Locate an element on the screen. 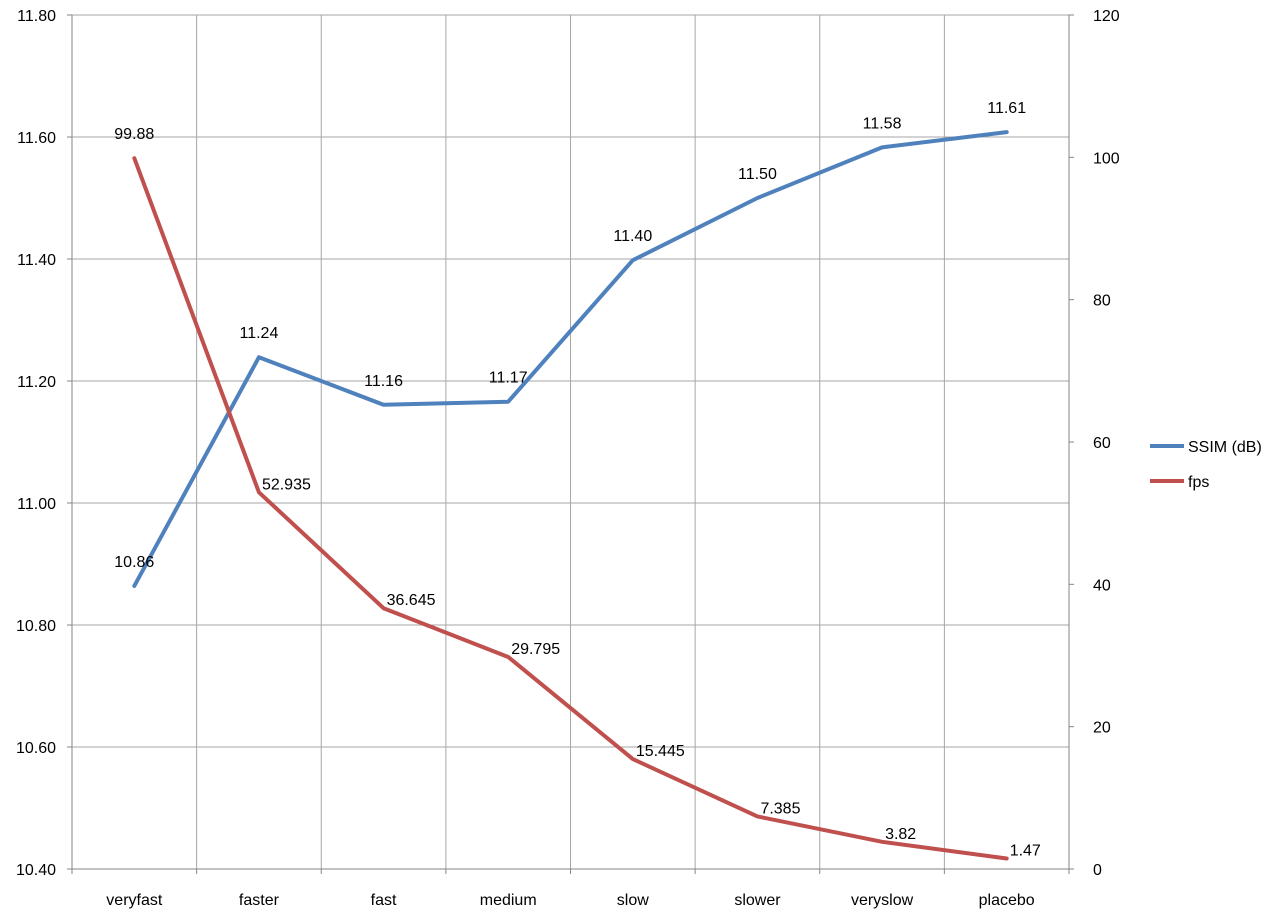 The height and width of the screenshot is (922, 1272). x-category-label: placebo is located at coordinates (1007, 900).